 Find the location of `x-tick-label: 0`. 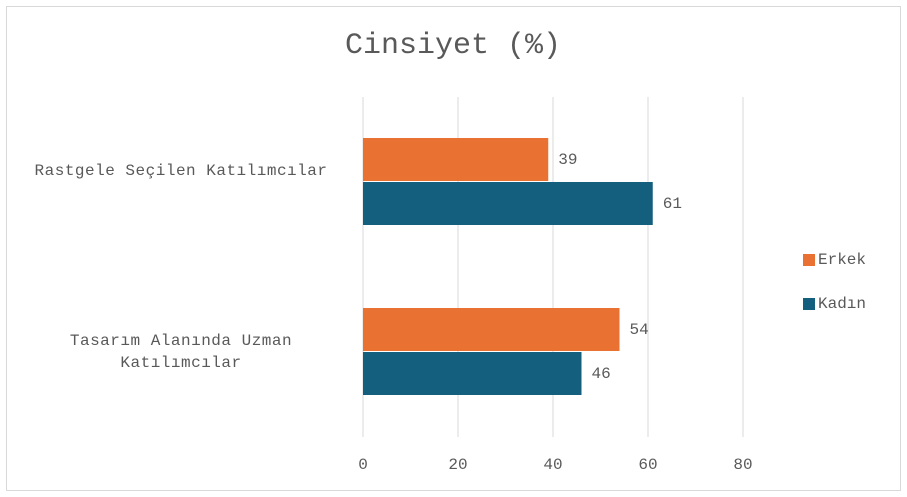

x-tick-label: 0 is located at coordinates (363, 465).